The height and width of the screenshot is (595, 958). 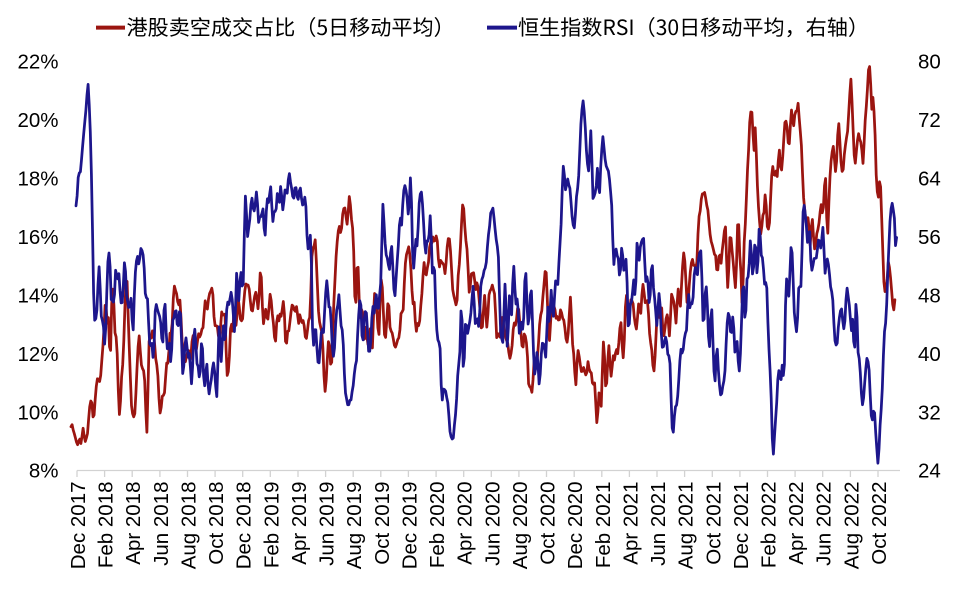 What do you see at coordinates (299, 523) in the screenshot?
I see `svg-text: Apr 2019` at bounding box center [299, 523].